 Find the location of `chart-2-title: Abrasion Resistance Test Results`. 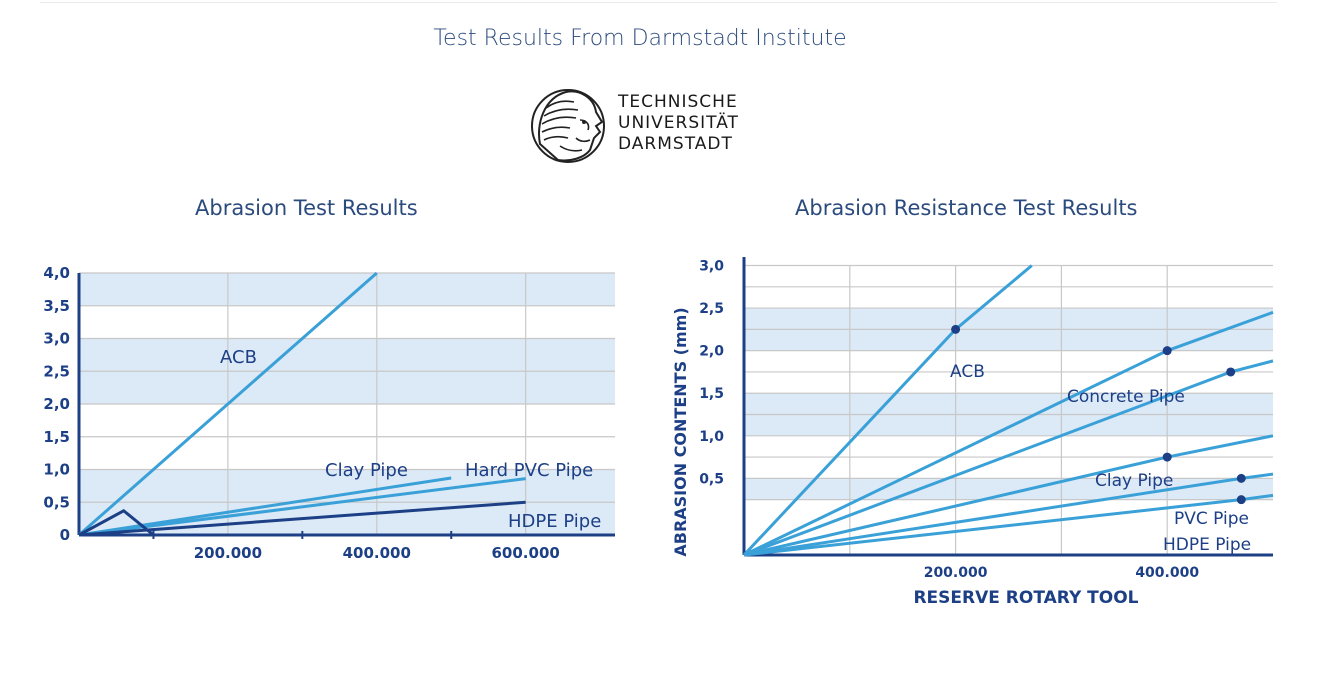

chart-2-title: Abrasion Resistance Test Results is located at coordinates (966, 208).